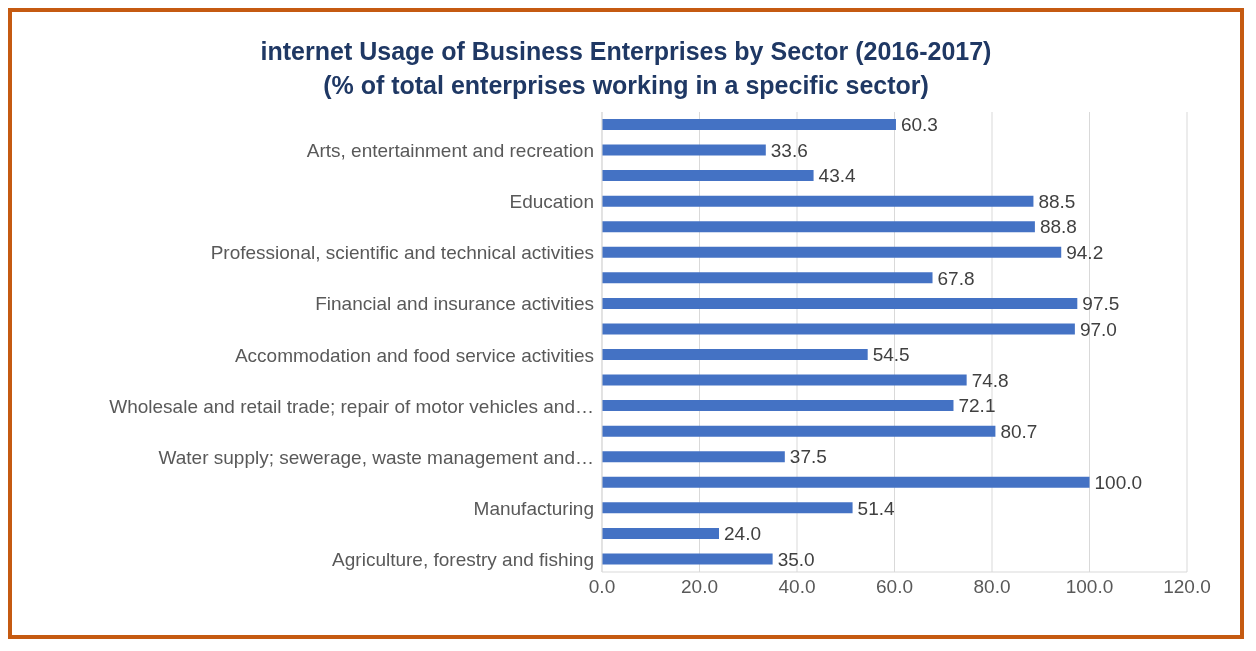 The width and height of the screenshot is (1256, 651). What do you see at coordinates (1058, 227) in the screenshot?
I see `data-label: 88.8` at bounding box center [1058, 227].